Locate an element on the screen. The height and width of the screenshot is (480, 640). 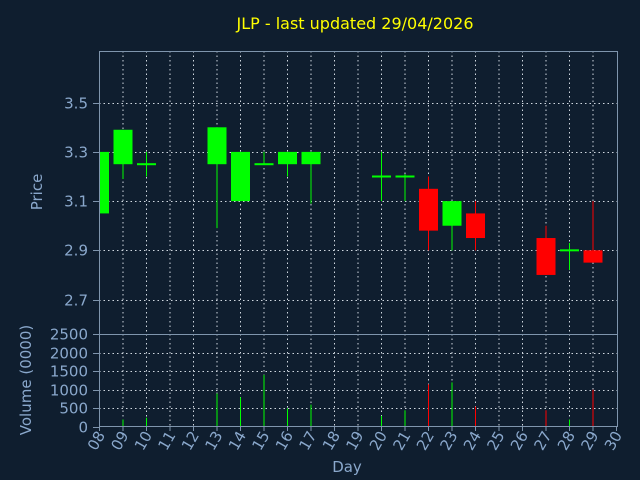
day-label: 26 is located at coordinates (519, 441).